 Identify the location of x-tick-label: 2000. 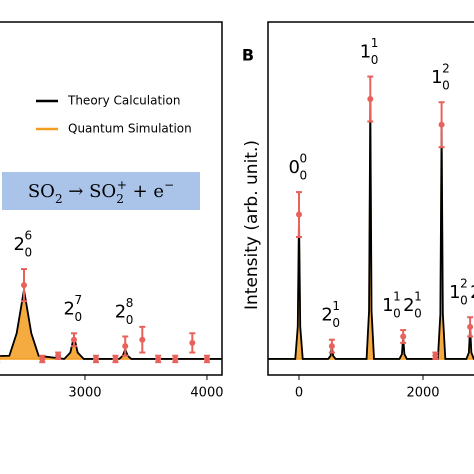
(422, 393).